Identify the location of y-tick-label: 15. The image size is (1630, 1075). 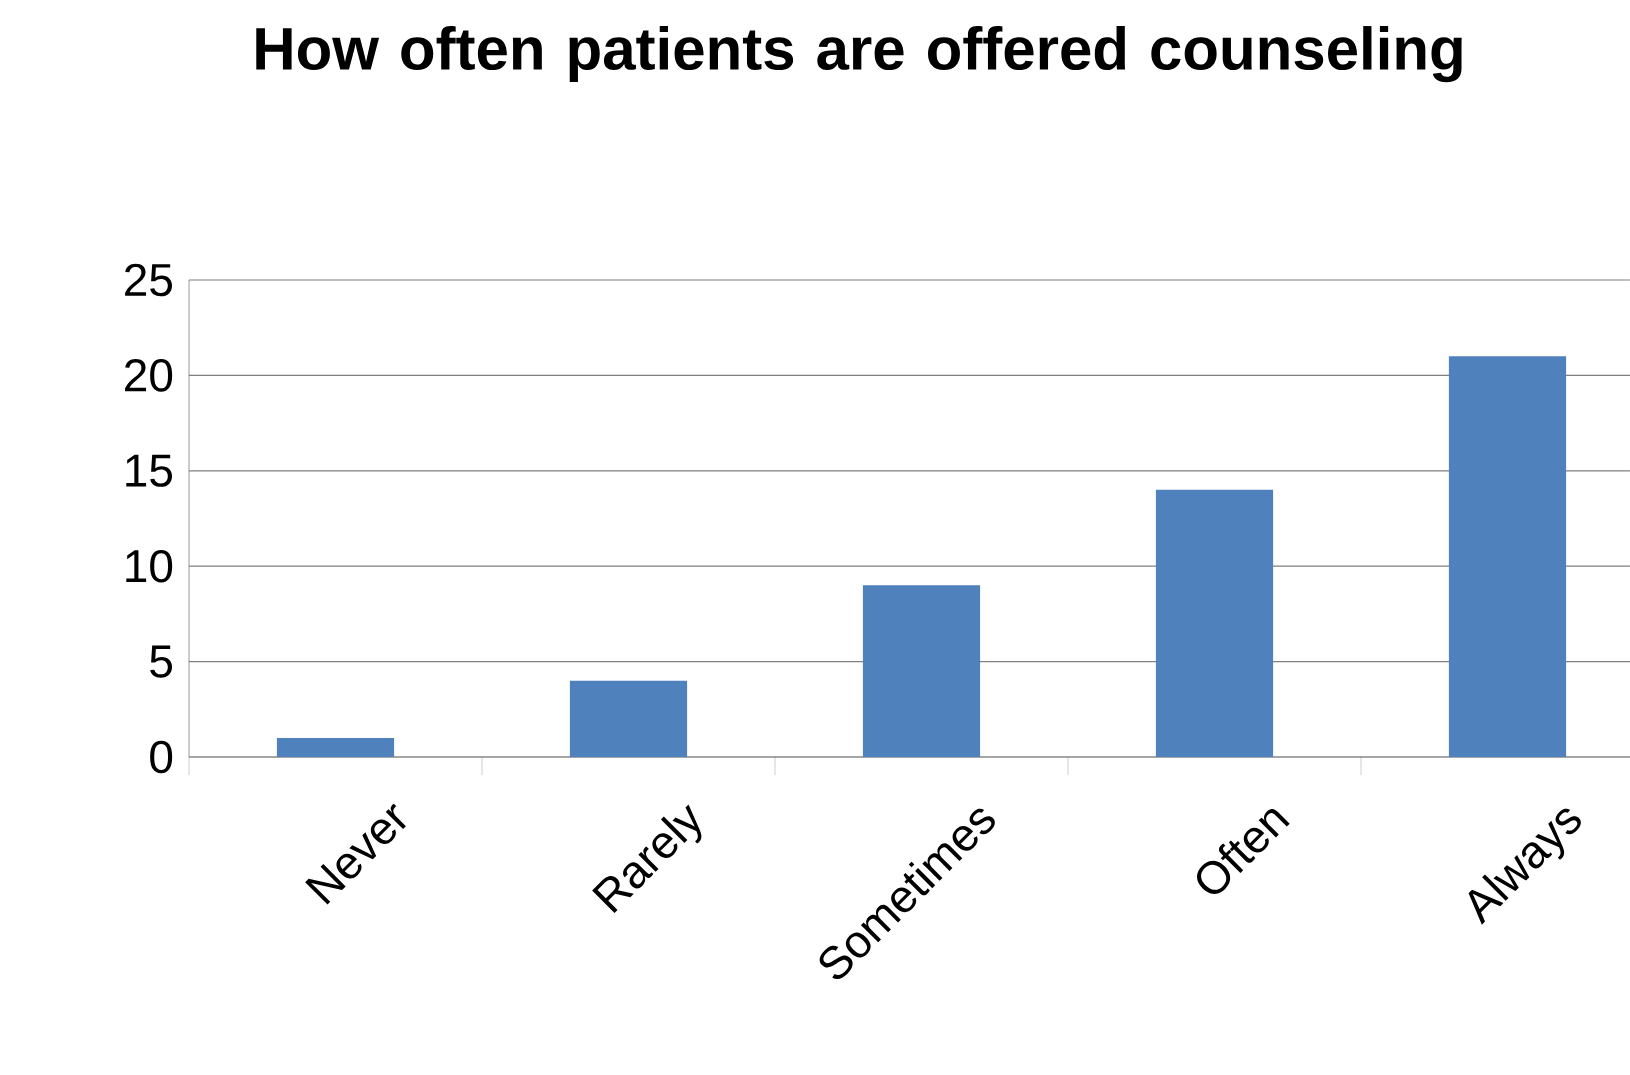
(149, 470).